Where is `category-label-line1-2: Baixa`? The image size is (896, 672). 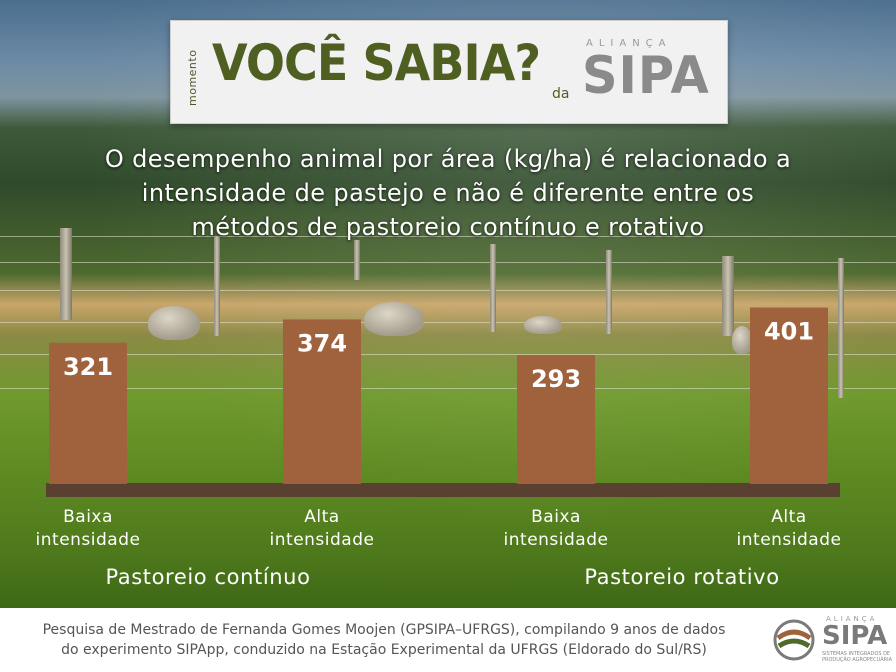 category-label-line1-2: Baixa is located at coordinates (556, 517).